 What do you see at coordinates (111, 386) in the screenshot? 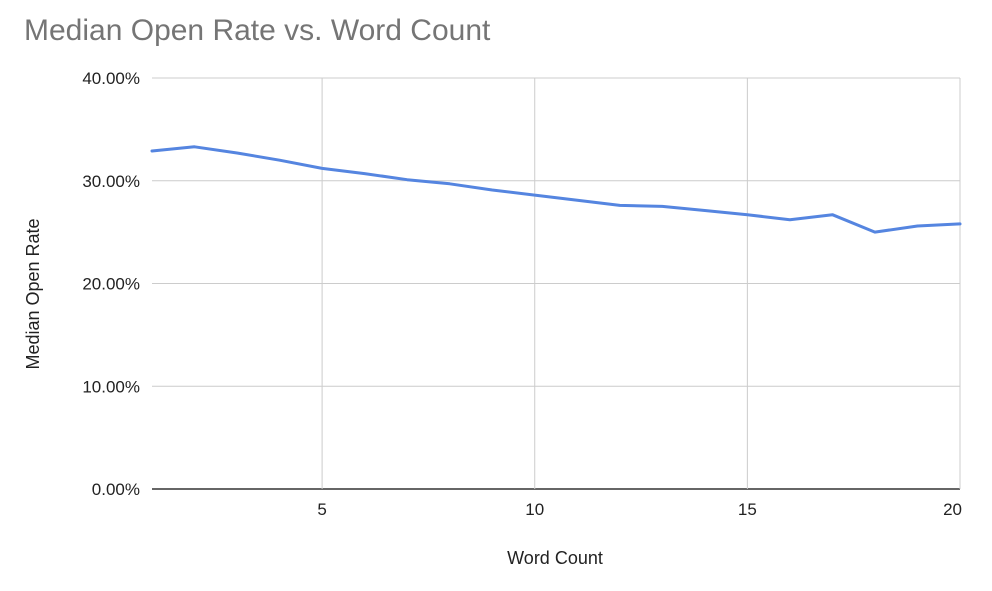
I see `y-tick-label: 10.00%` at bounding box center [111, 386].